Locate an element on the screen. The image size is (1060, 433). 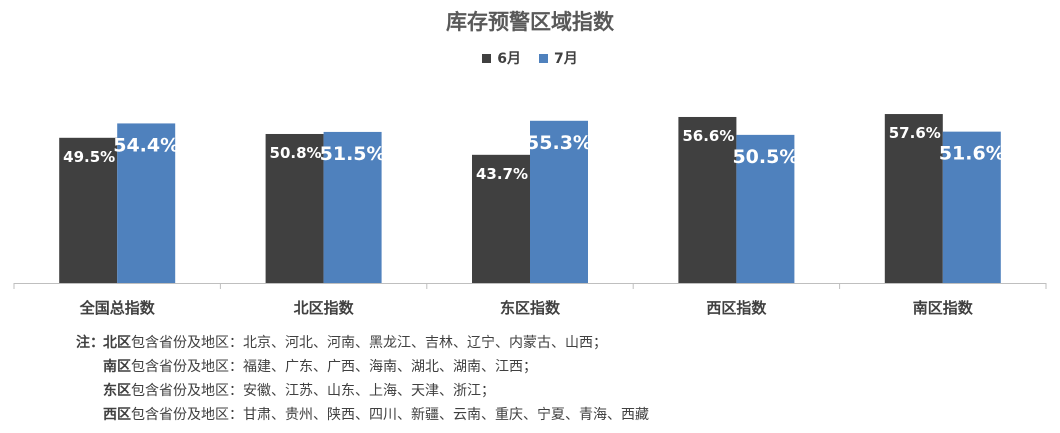
note-text: 包含省份及地区：福建、广东、广西、海南、湖北、湖南、江西； is located at coordinates (334, 367).